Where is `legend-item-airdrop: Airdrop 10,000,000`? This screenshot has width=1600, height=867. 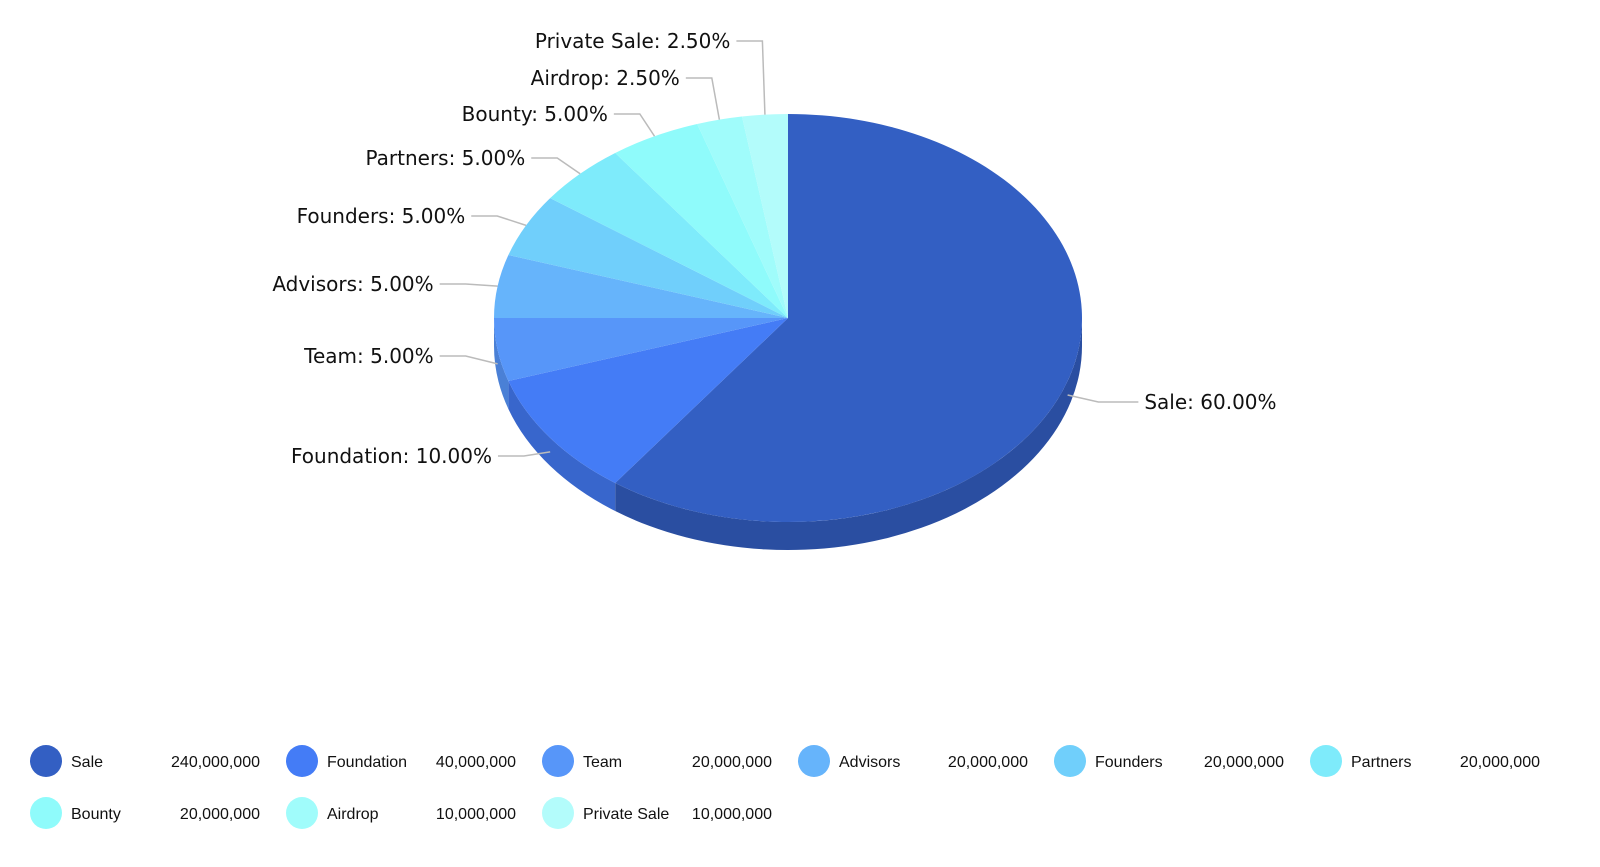 legend-item-airdrop: Airdrop 10,000,000 is located at coordinates (401, 813).